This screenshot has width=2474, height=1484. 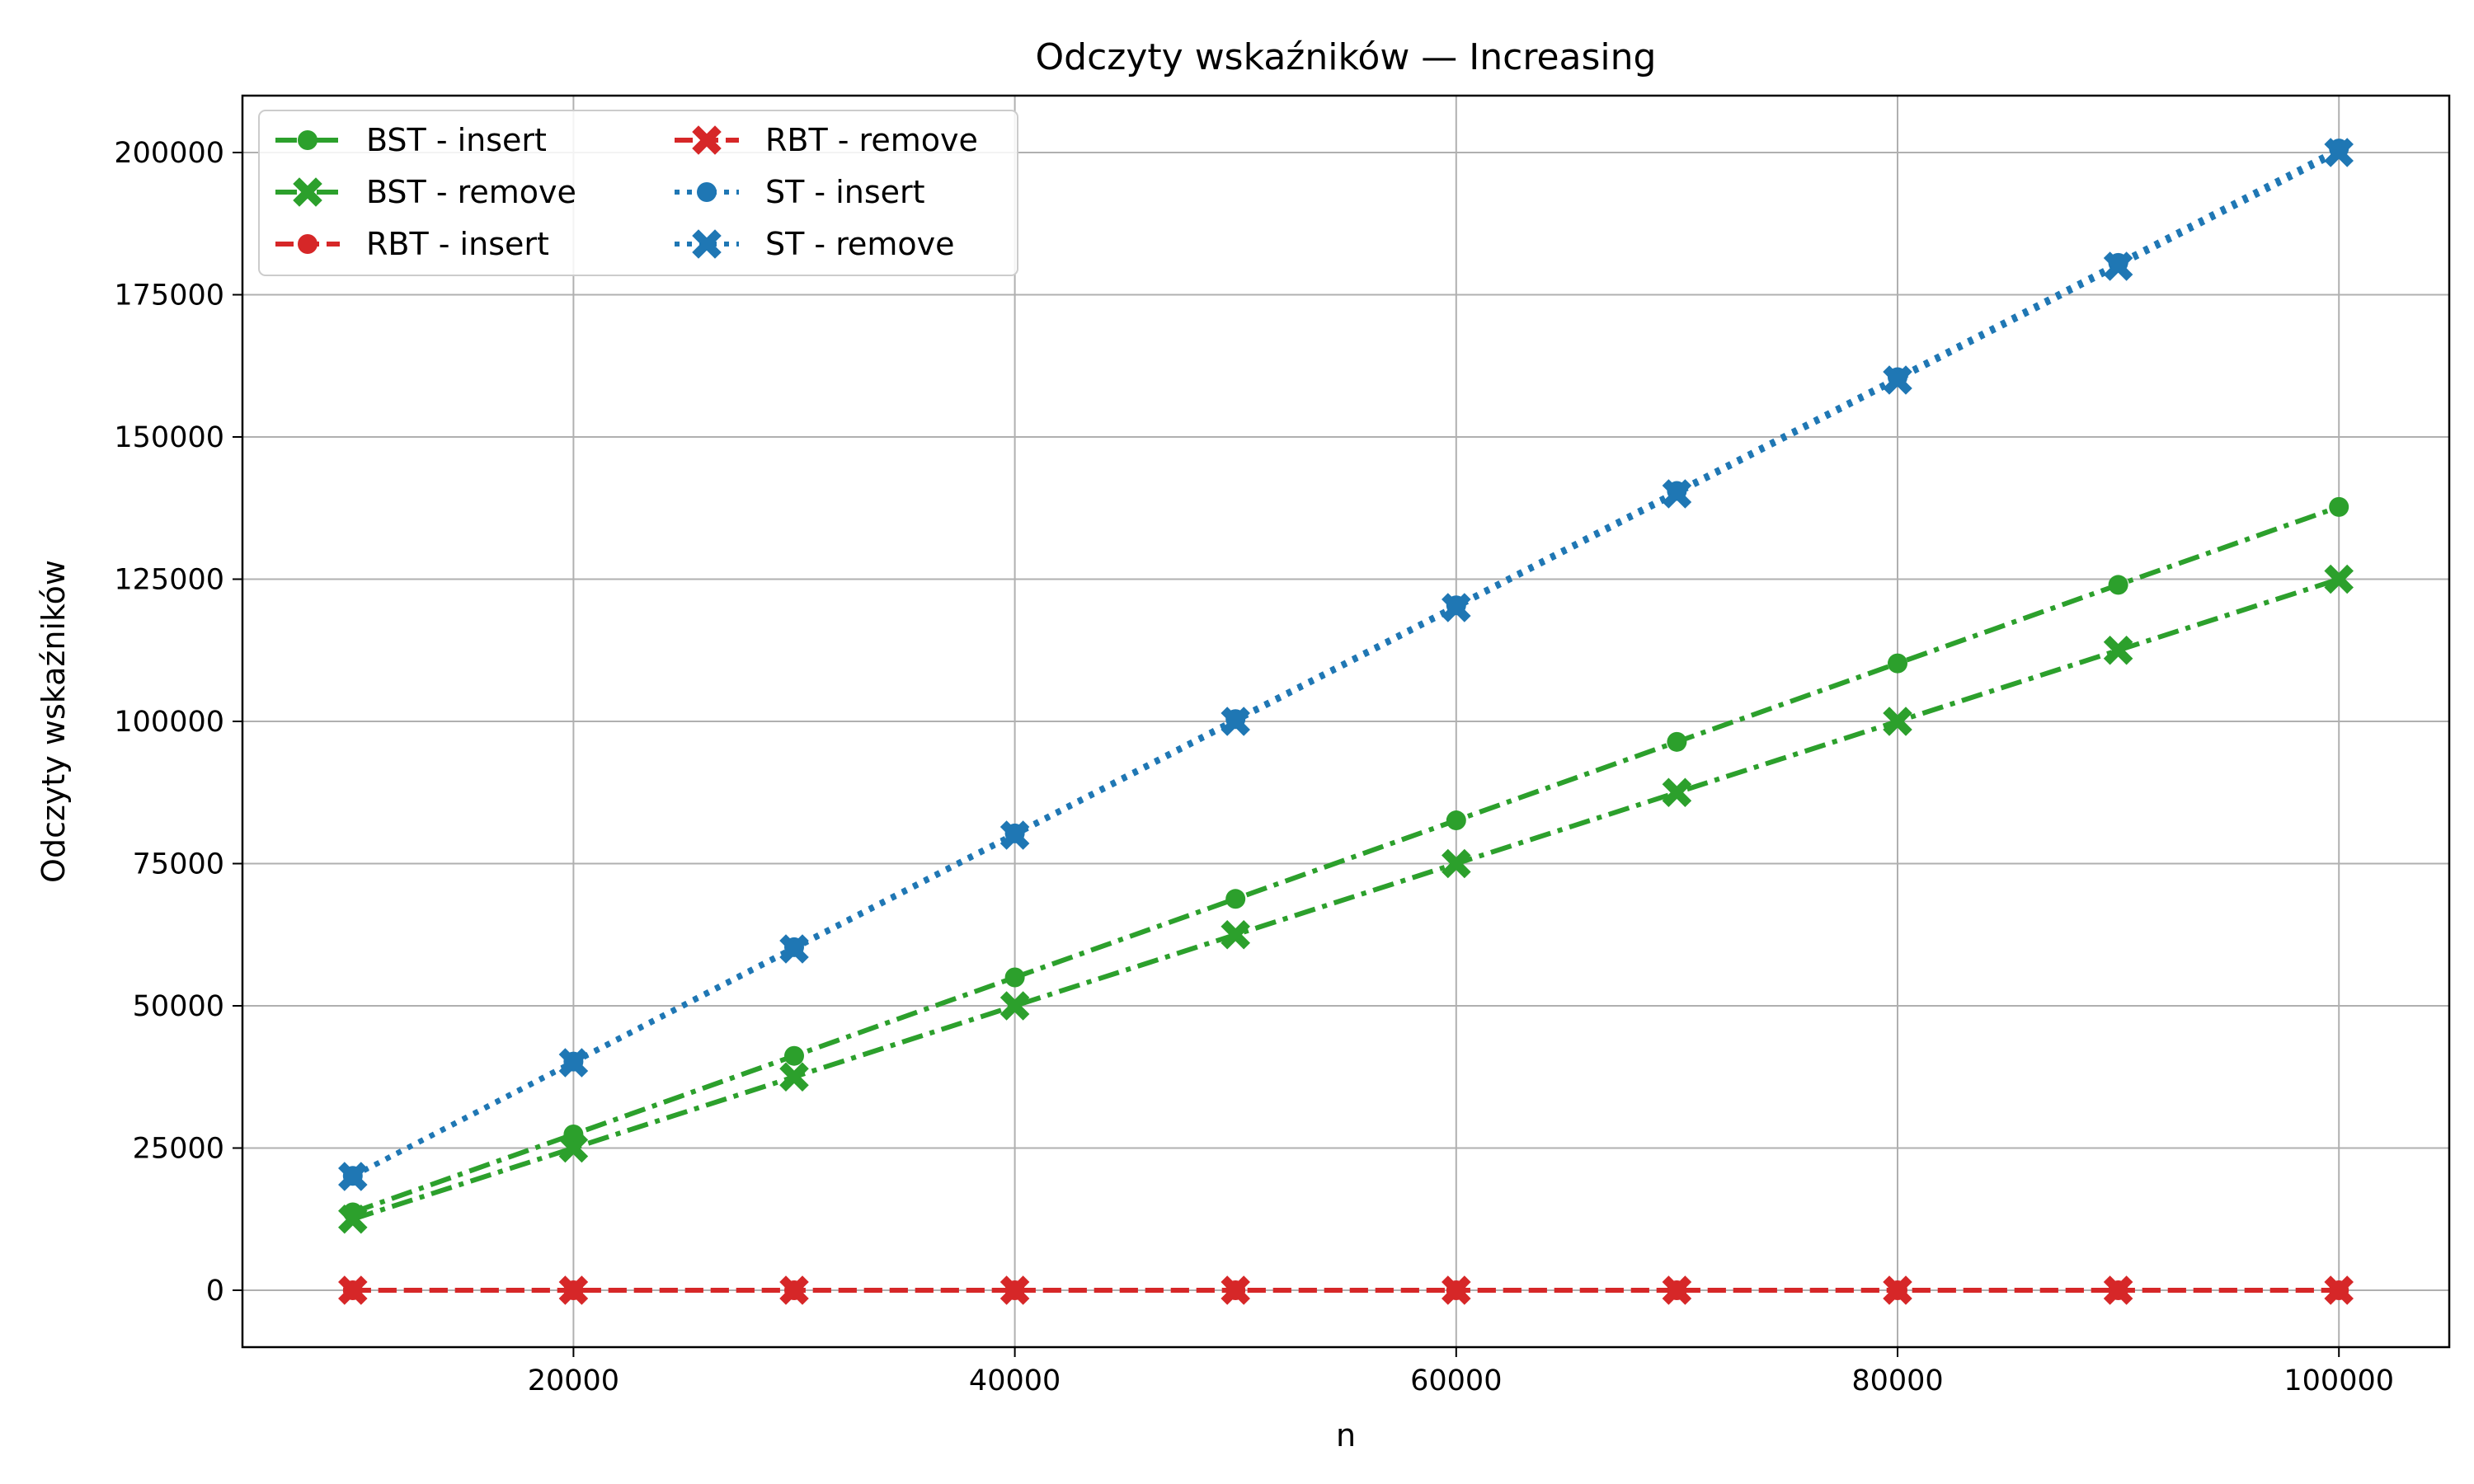 I want to click on legend-item: ST - remove, so click(x=815, y=244).